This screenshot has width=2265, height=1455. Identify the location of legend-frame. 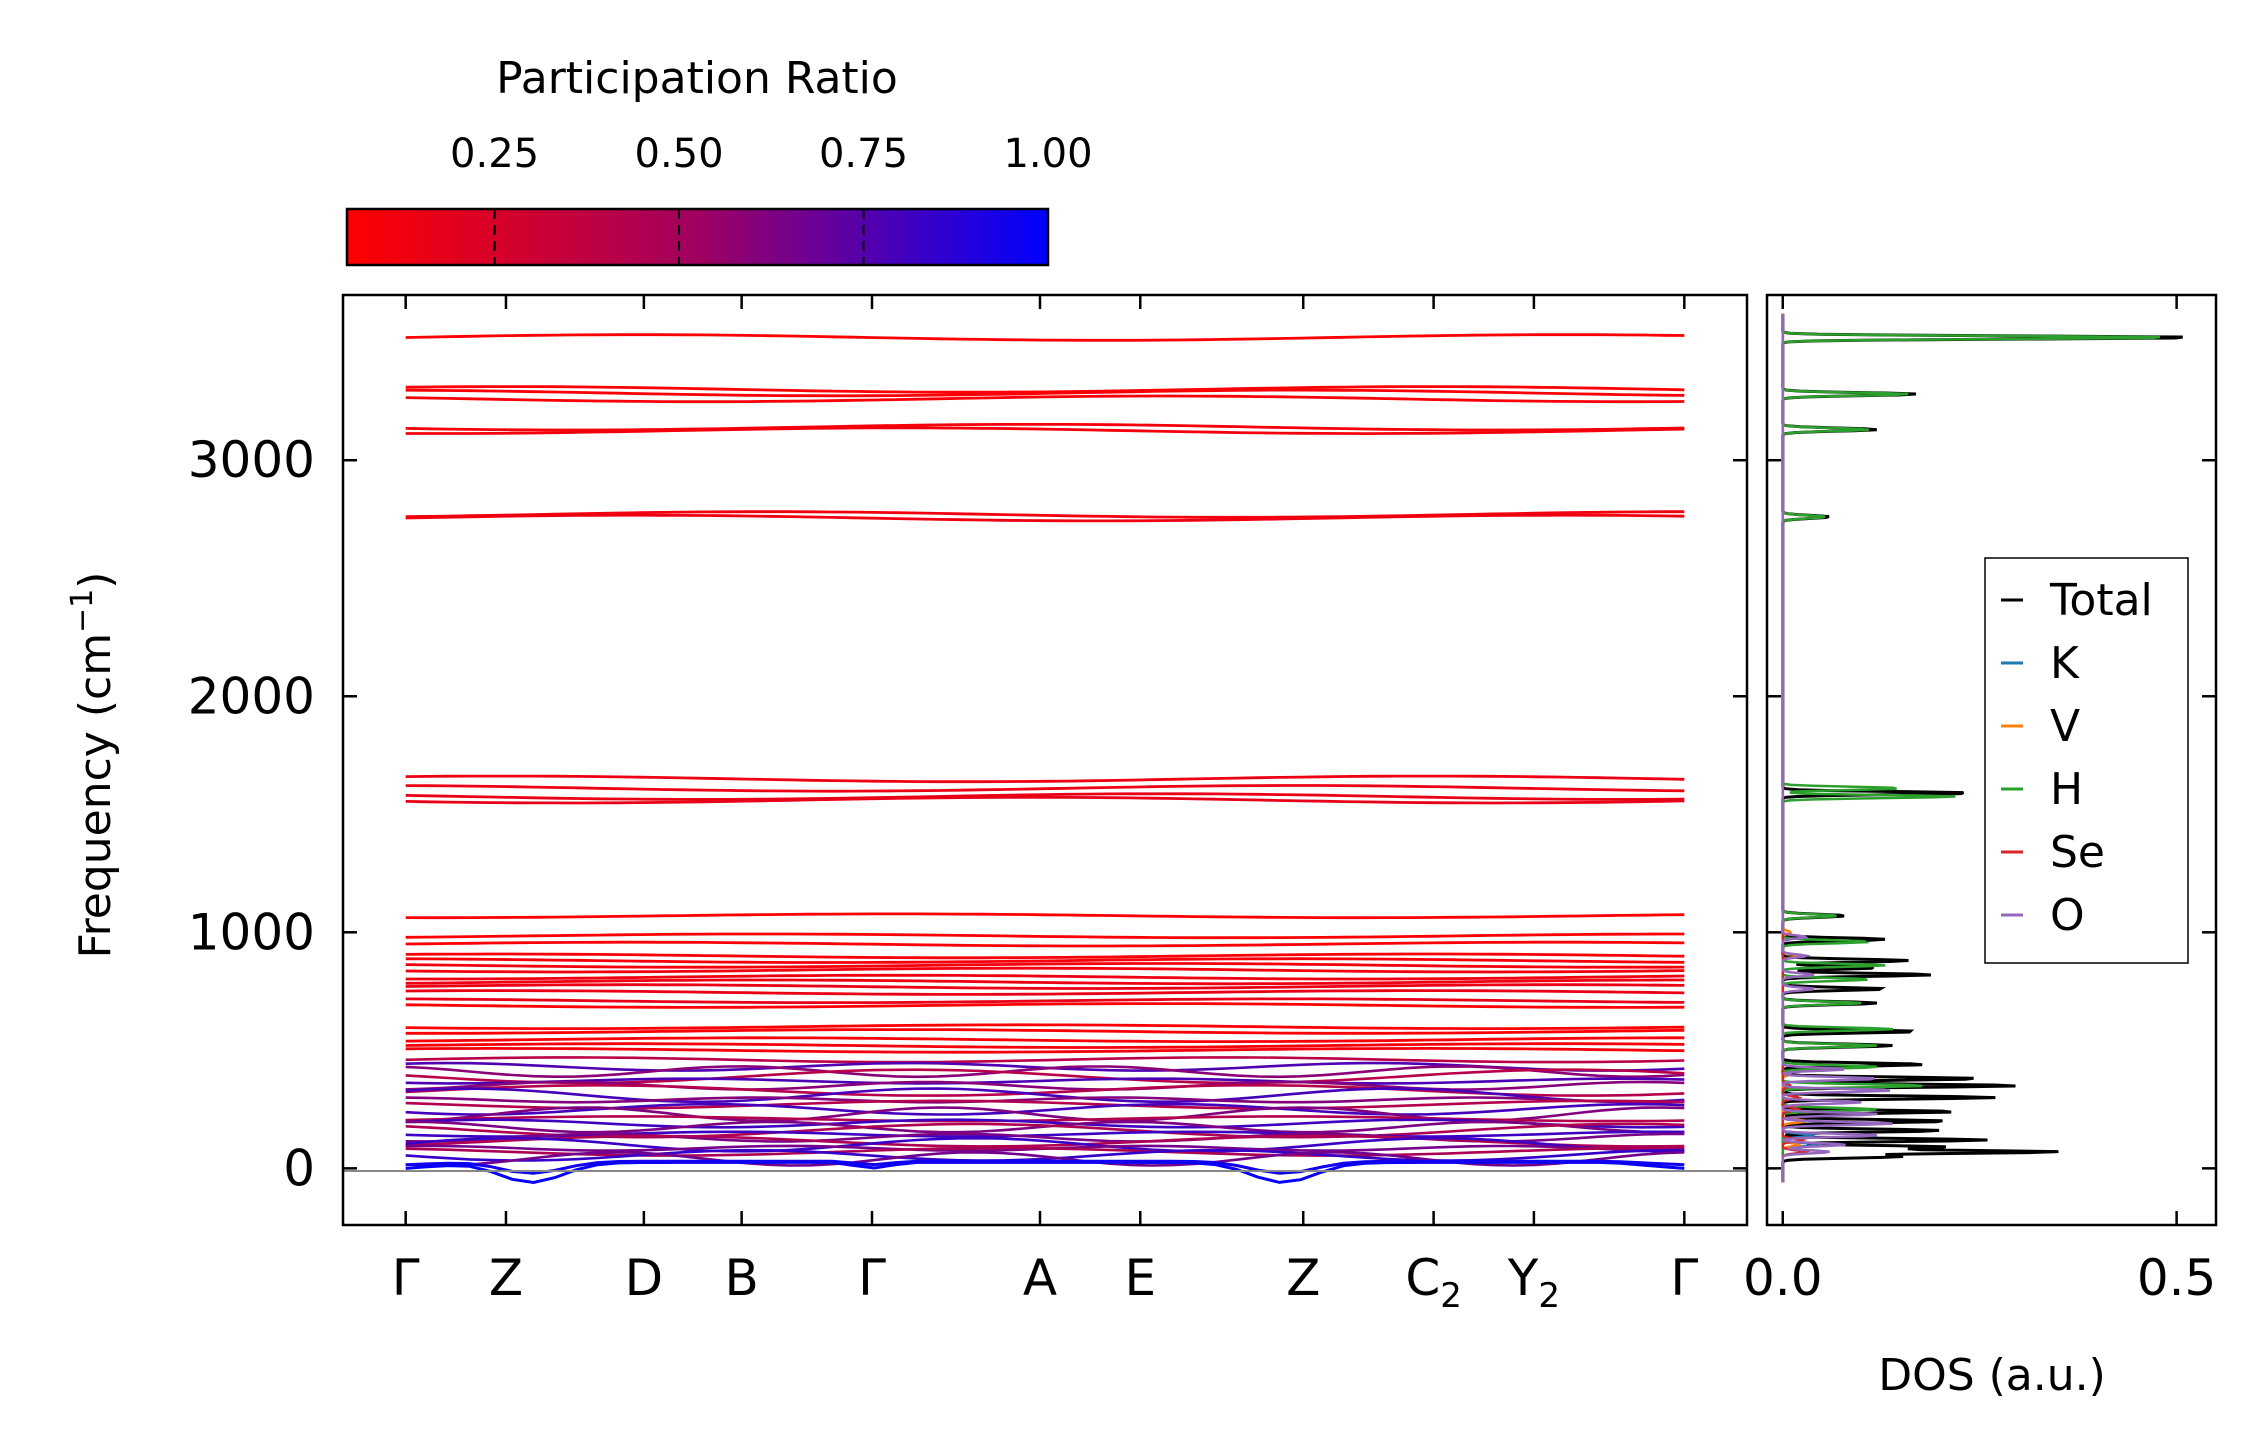
(2086, 760).